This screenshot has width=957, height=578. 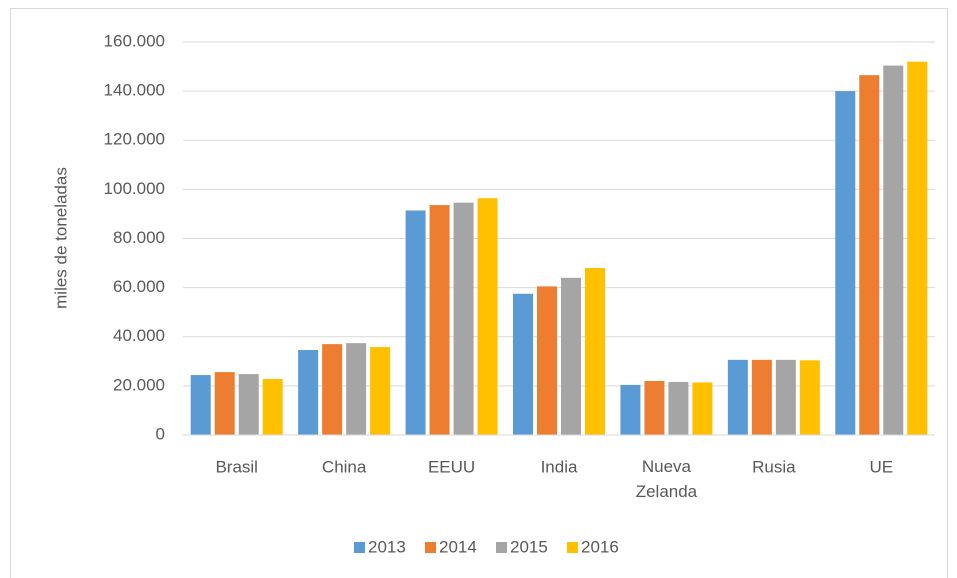 I want to click on y-tick-label: 160.000, so click(x=134, y=40).